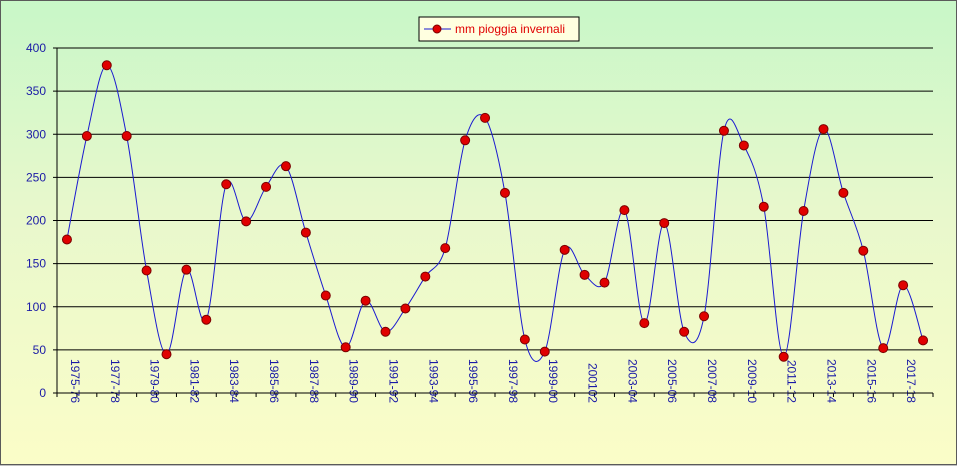 Image resolution: width=957 pixels, height=466 pixels. Describe the element at coordinates (36, 91) in the screenshot. I see `y-tick-label: 350` at that location.